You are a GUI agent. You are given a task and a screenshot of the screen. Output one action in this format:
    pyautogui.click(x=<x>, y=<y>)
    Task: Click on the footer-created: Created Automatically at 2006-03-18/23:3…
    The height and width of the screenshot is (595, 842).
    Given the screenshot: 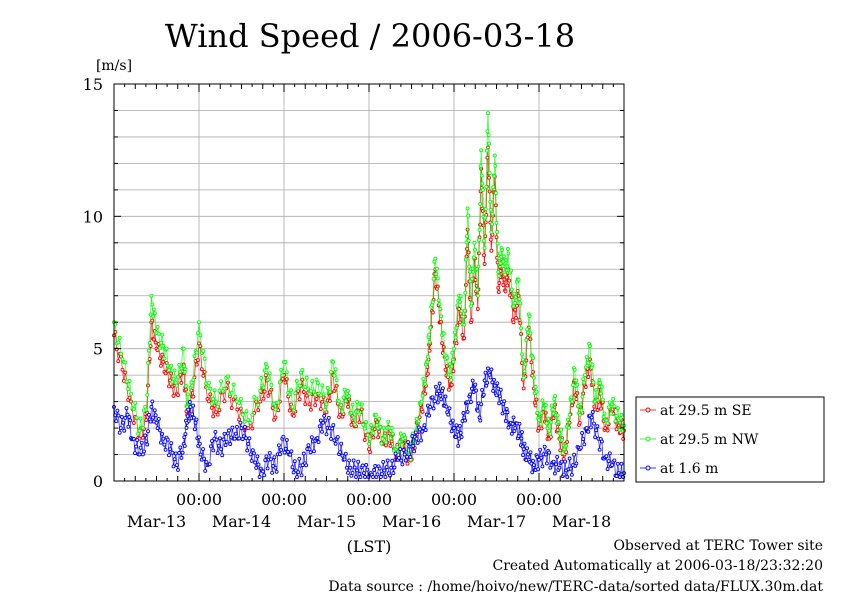 What is the action you would take?
    pyautogui.click(x=657, y=566)
    